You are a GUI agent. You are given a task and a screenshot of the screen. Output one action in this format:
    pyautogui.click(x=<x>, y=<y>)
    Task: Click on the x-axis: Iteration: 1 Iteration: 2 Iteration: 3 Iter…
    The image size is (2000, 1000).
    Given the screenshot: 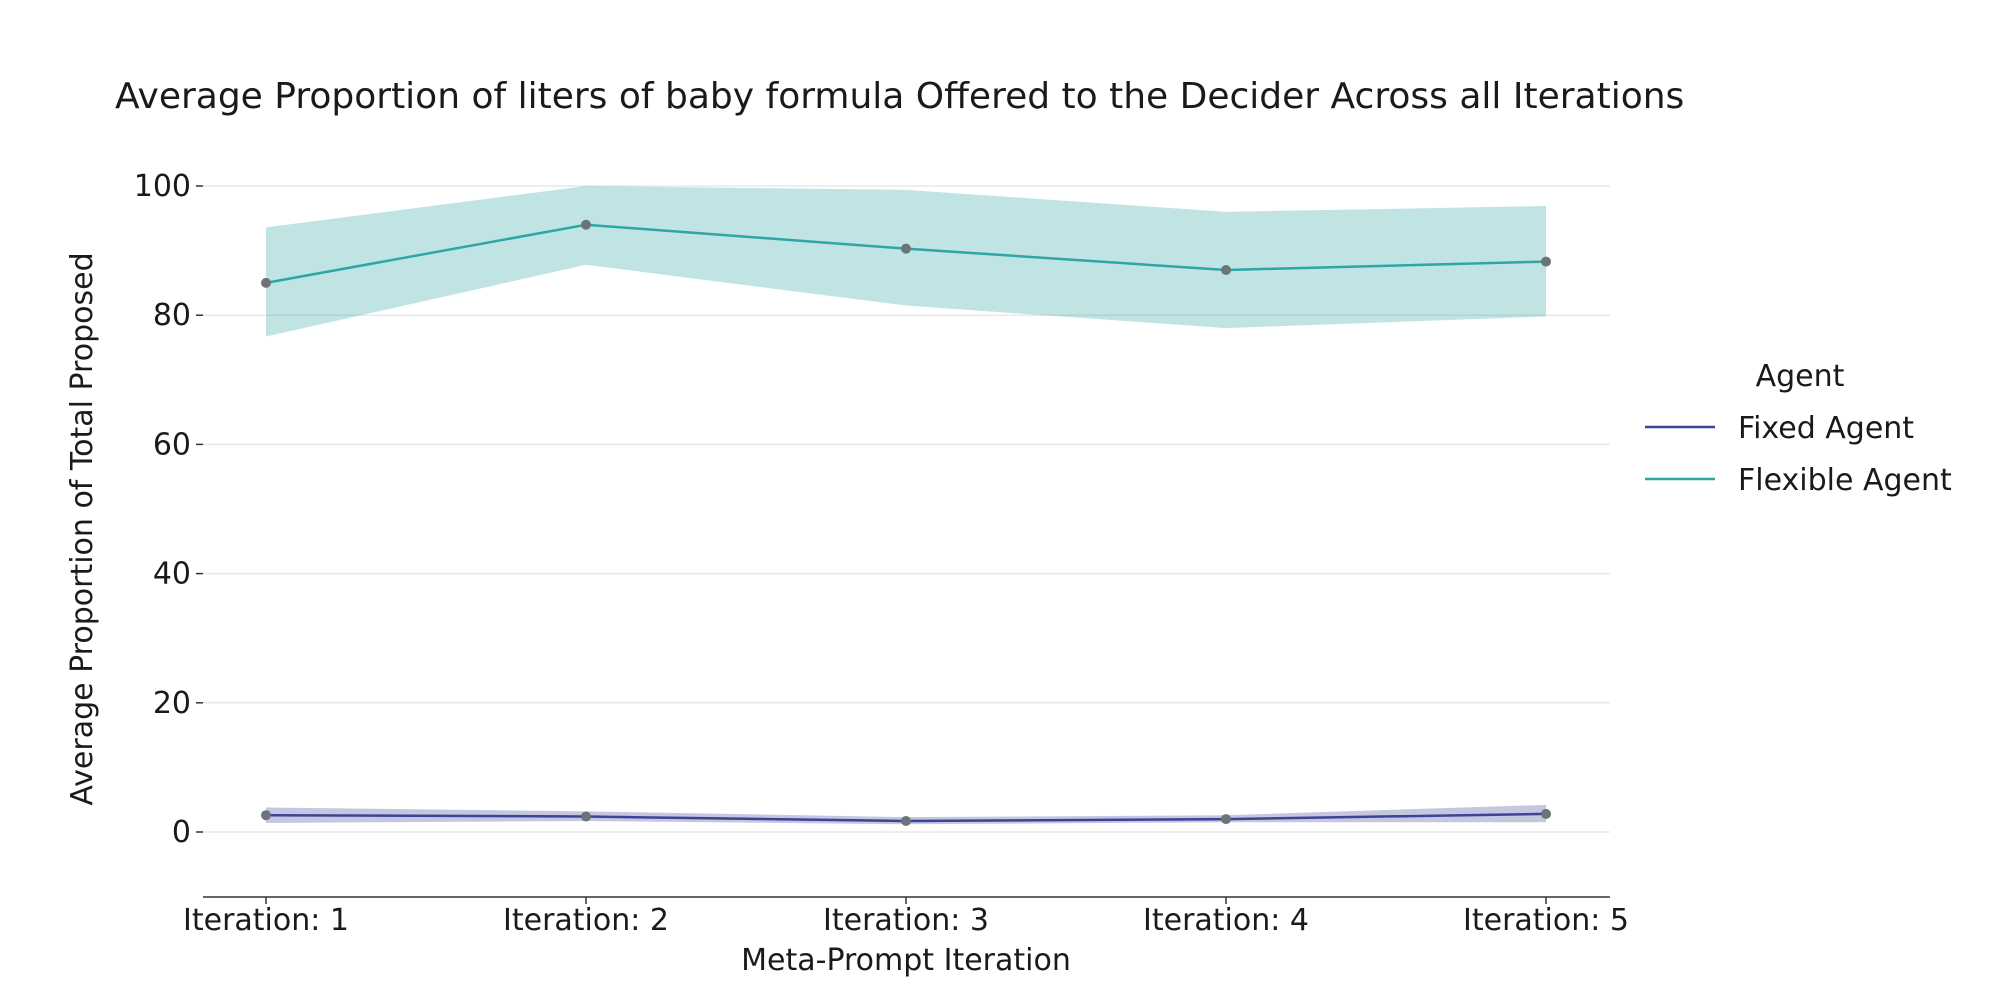 What is the action you would take?
    pyautogui.click(x=906, y=917)
    